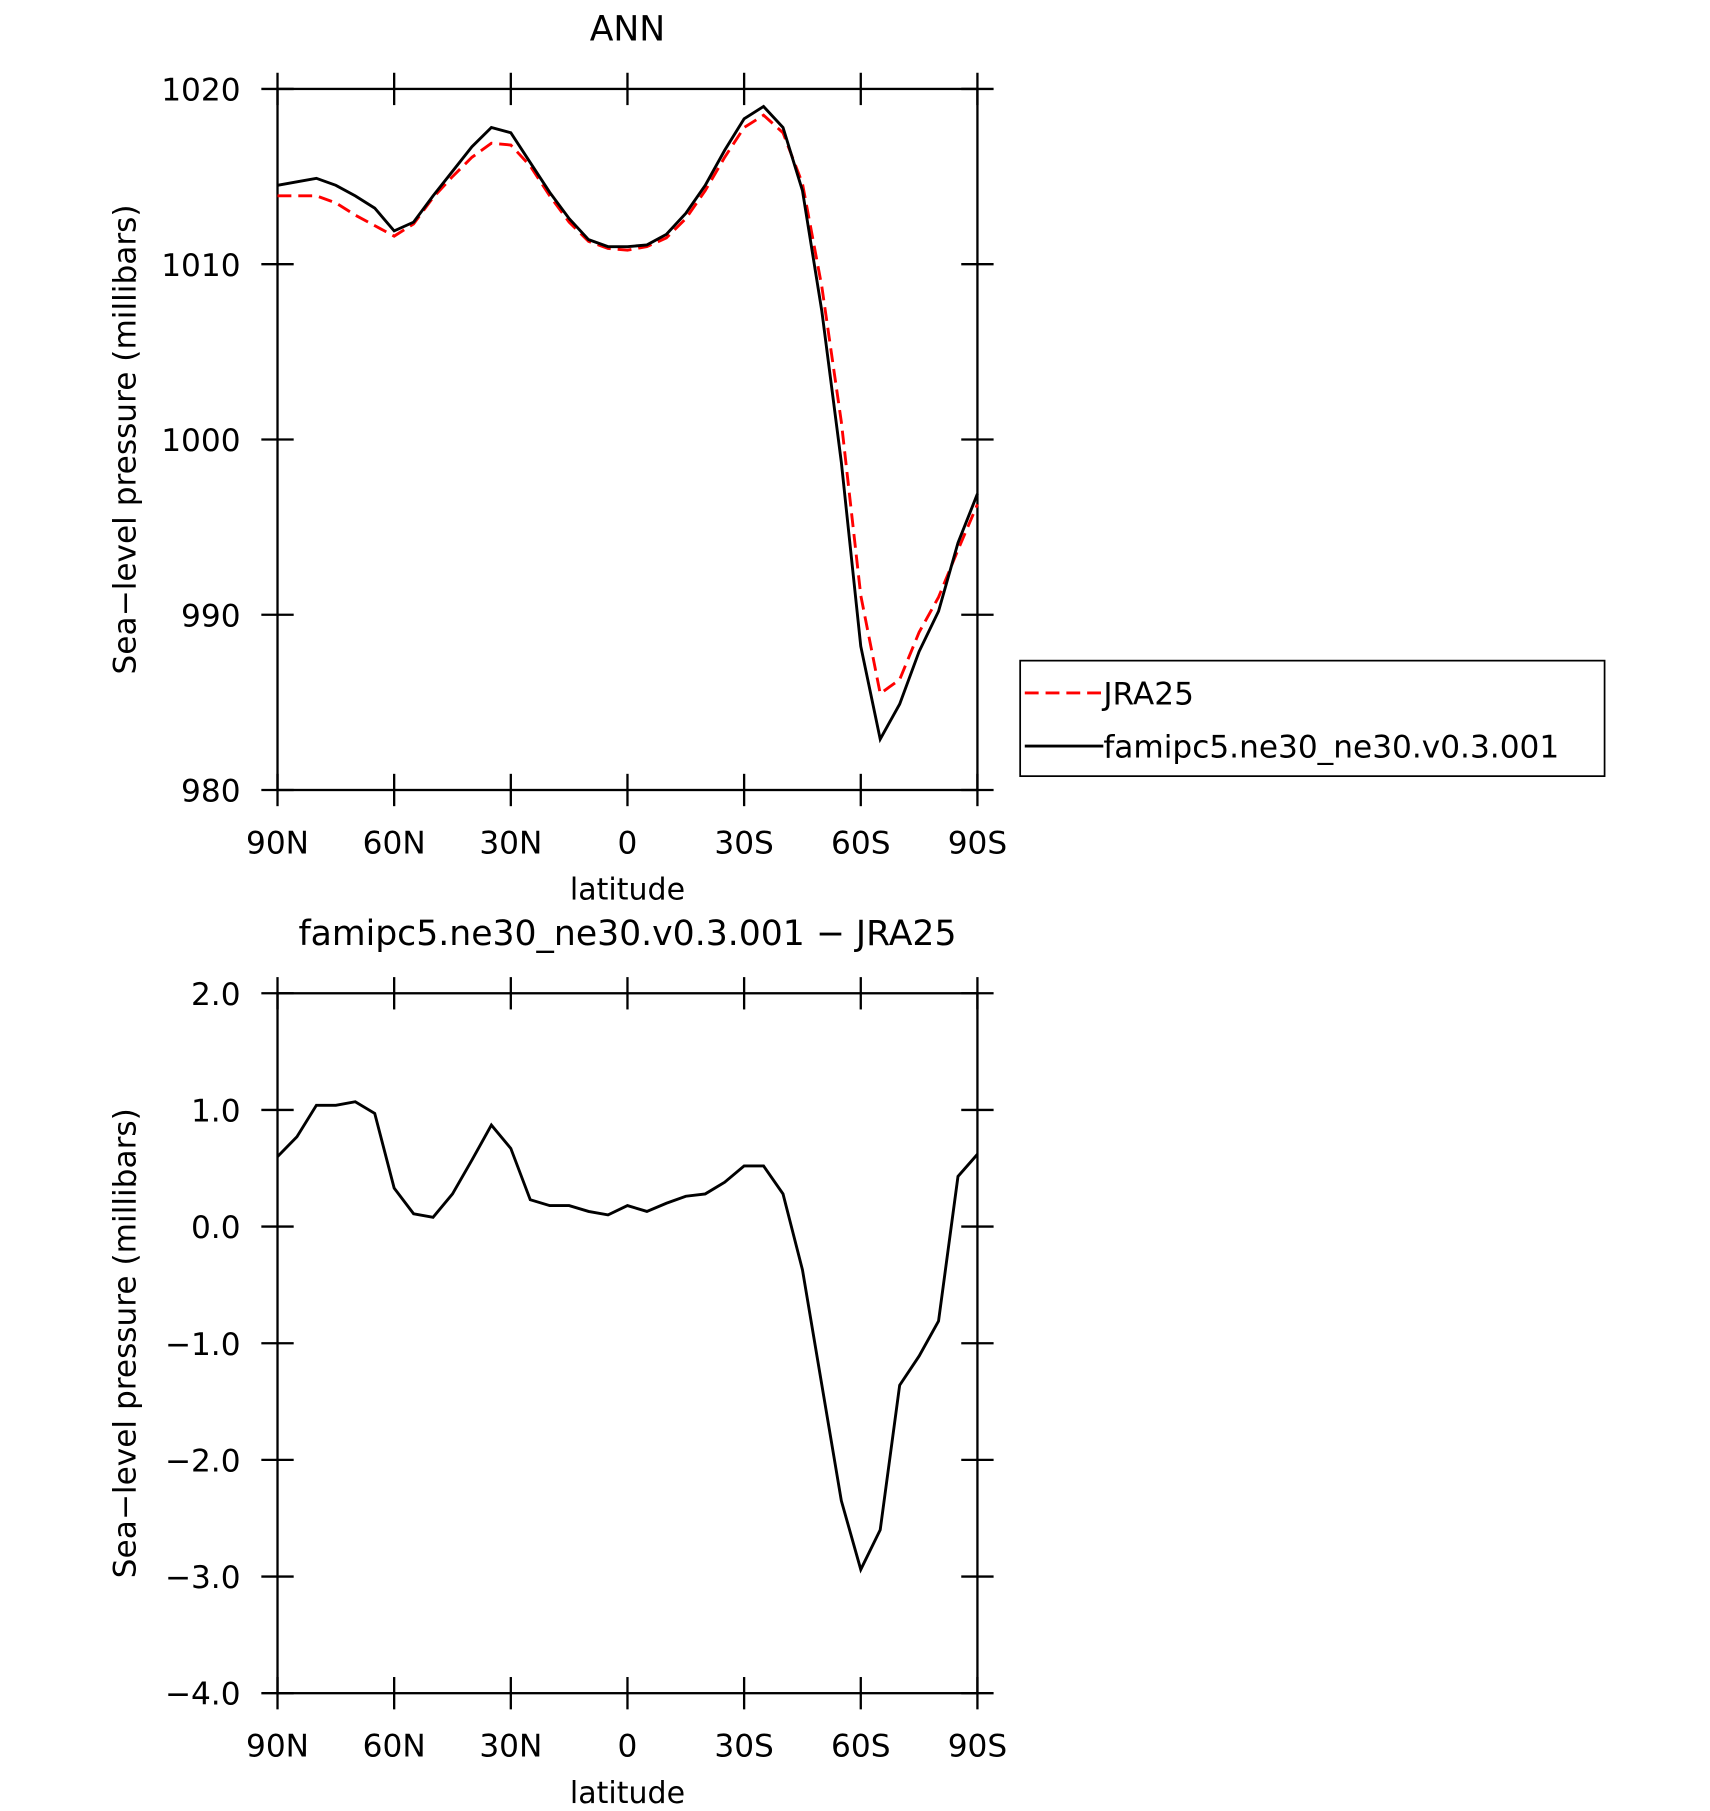 The height and width of the screenshot is (1811, 1710). I want to click on y-tick-label: 980, so click(211, 792).